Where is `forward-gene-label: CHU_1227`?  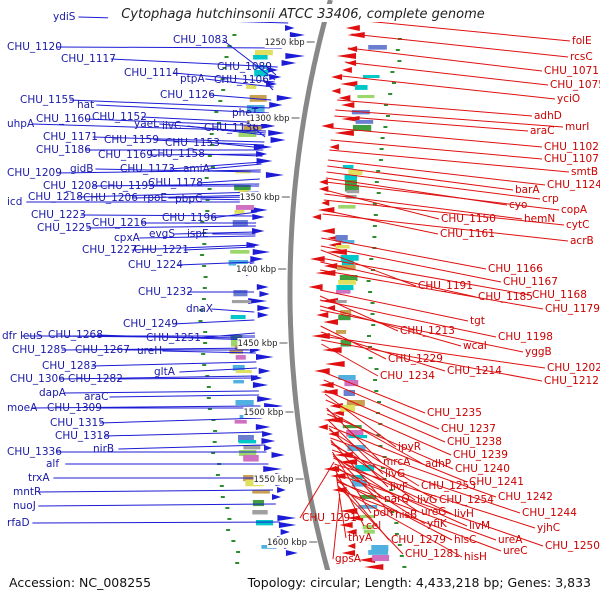
forward-gene-label: CHU_1227 is located at coordinates (109, 250).